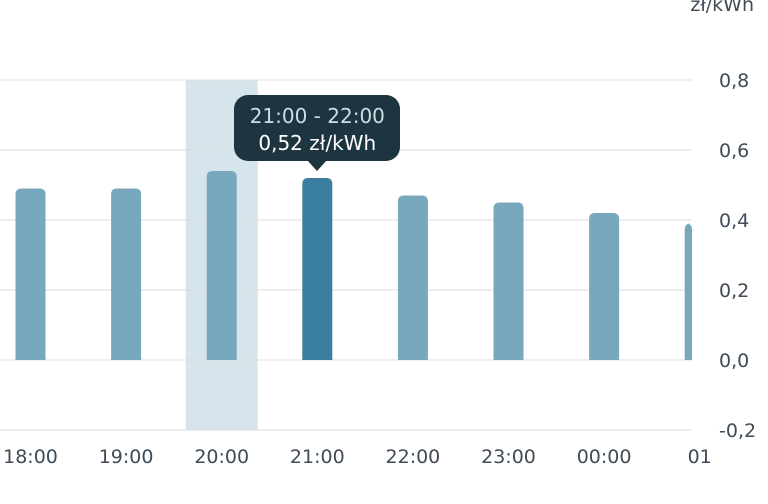  What do you see at coordinates (734, 221) in the screenshot?
I see `y-tick-label: 0,4` at bounding box center [734, 221].